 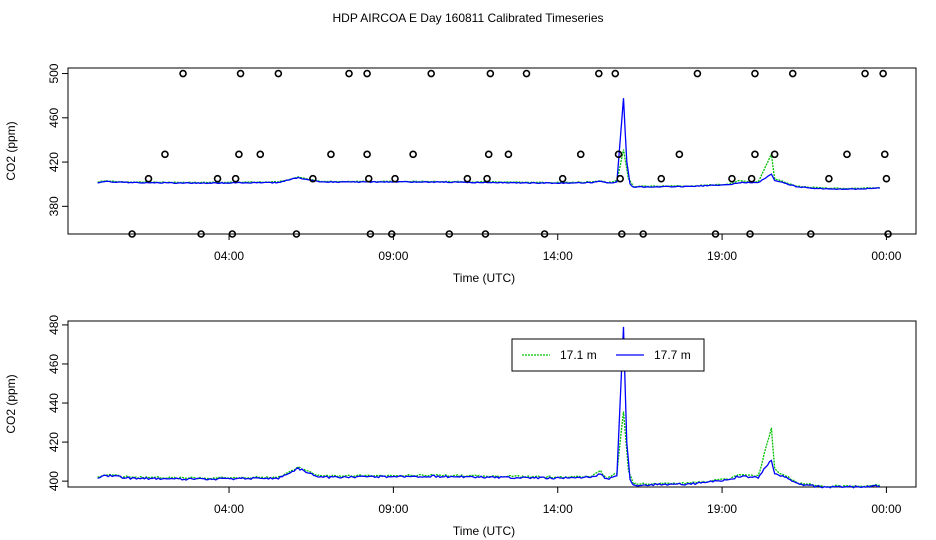 What do you see at coordinates (558, 248) in the screenshot?
I see `top-x-axis: 04:00 09:00 14:00 19:00 00:00` at bounding box center [558, 248].